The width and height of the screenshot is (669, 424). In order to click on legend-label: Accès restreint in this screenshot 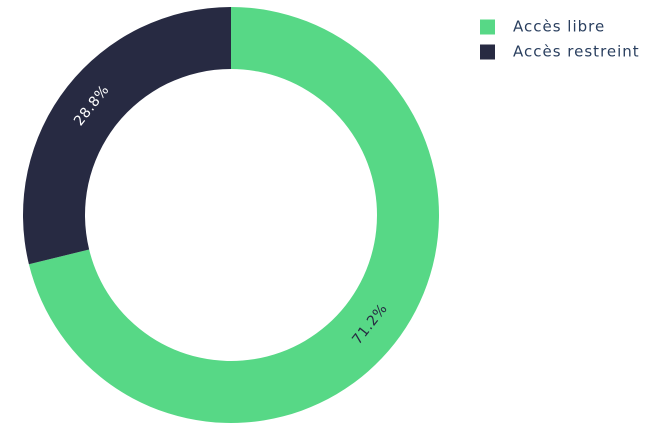, I will do `click(576, 52)`.